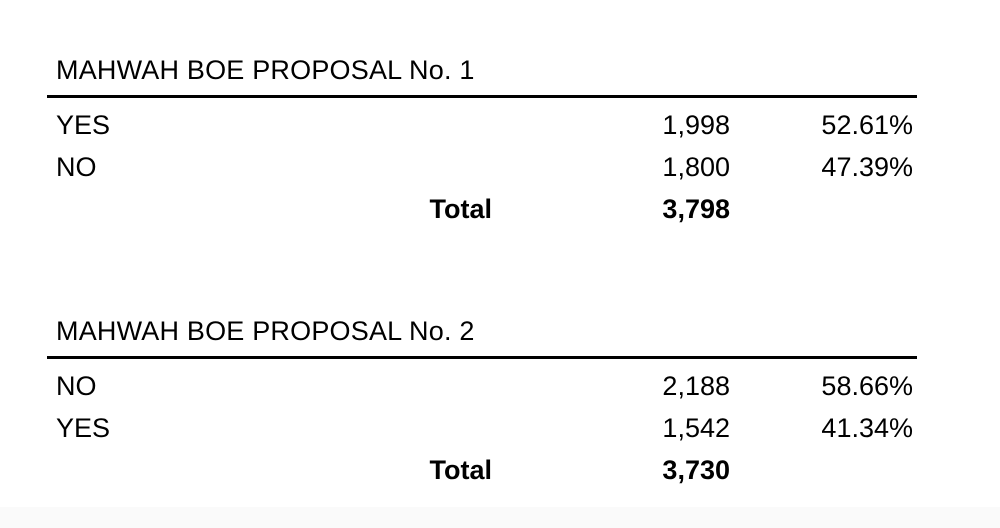 This screenshot has height=528, width=1000. Describe the element at coordinates (696, 470) in the screenshot. I see `total-count: 3,730` at that location.